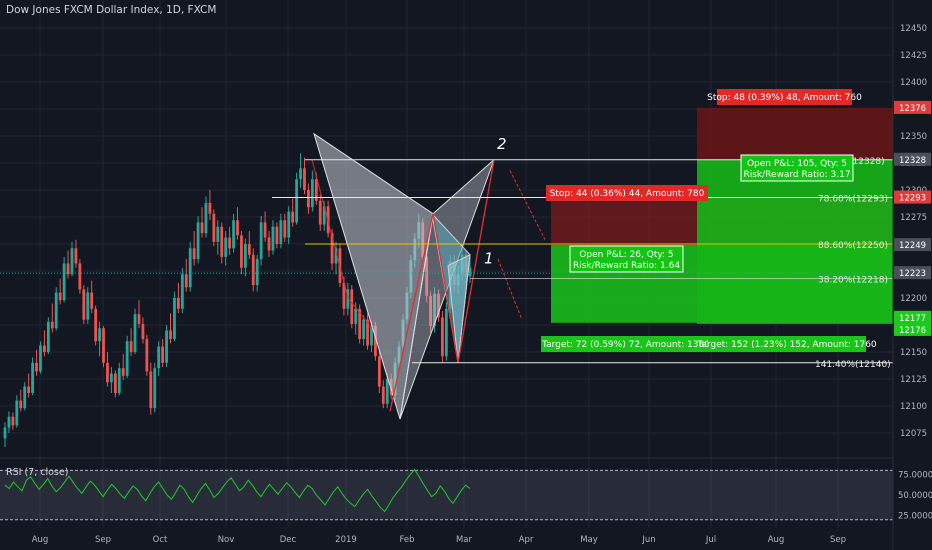 The width and height of the screenshot is (932, 550). I want to click on time-tick-label: Sep, so click(838, 540).